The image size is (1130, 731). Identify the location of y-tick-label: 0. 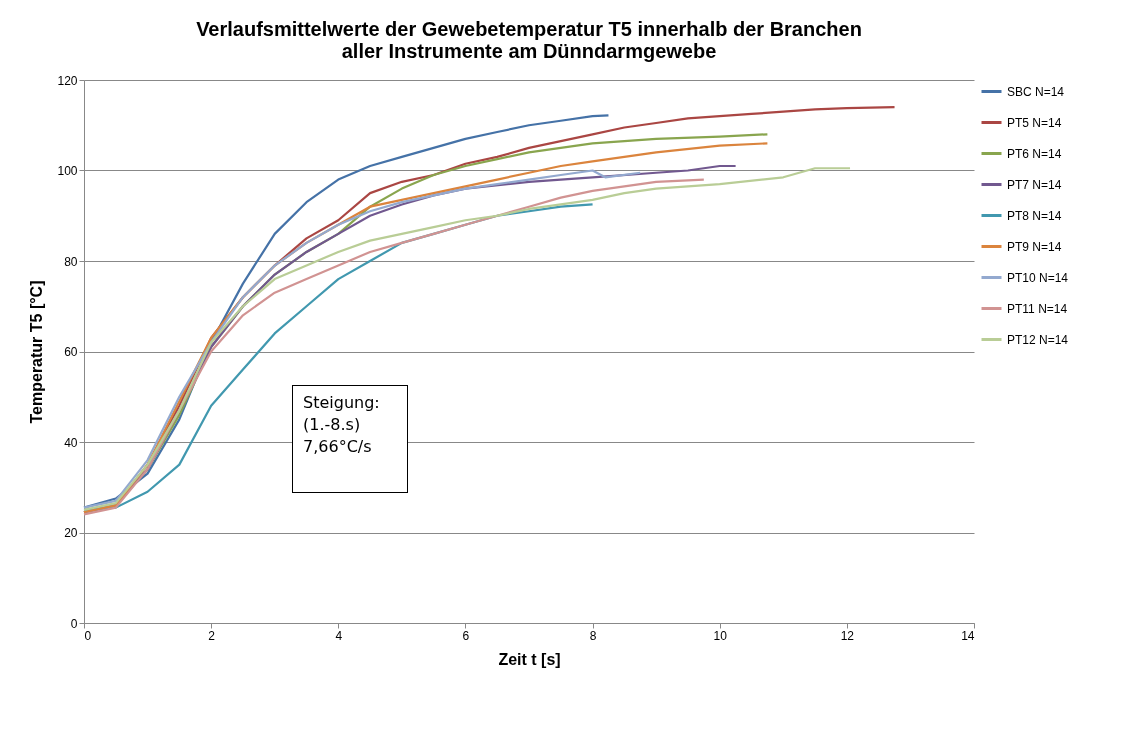
(74, 623).